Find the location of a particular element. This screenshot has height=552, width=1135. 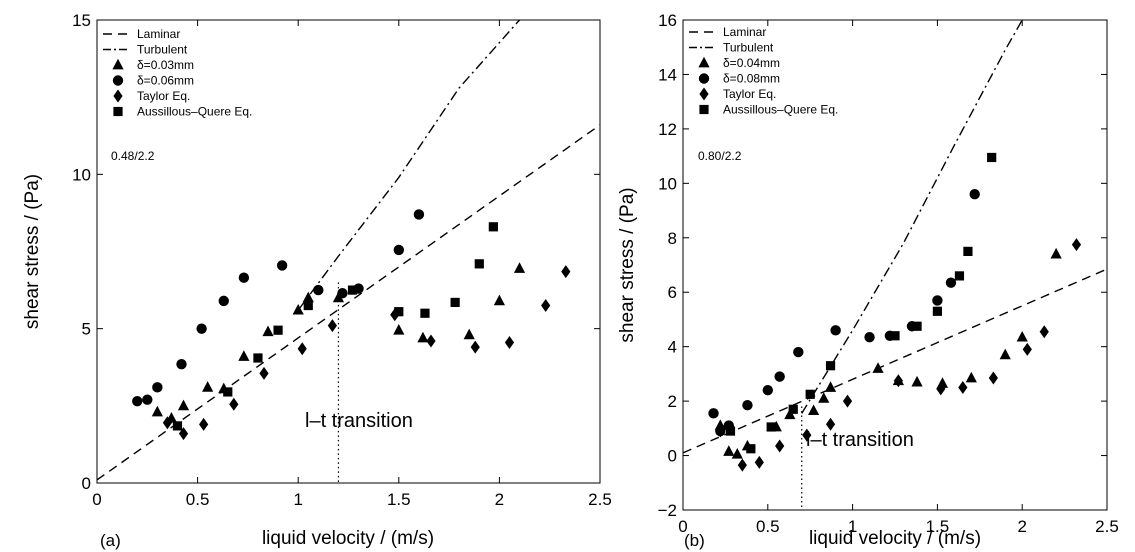

y-tick-label: 12 is located at coordinates (667, 129).